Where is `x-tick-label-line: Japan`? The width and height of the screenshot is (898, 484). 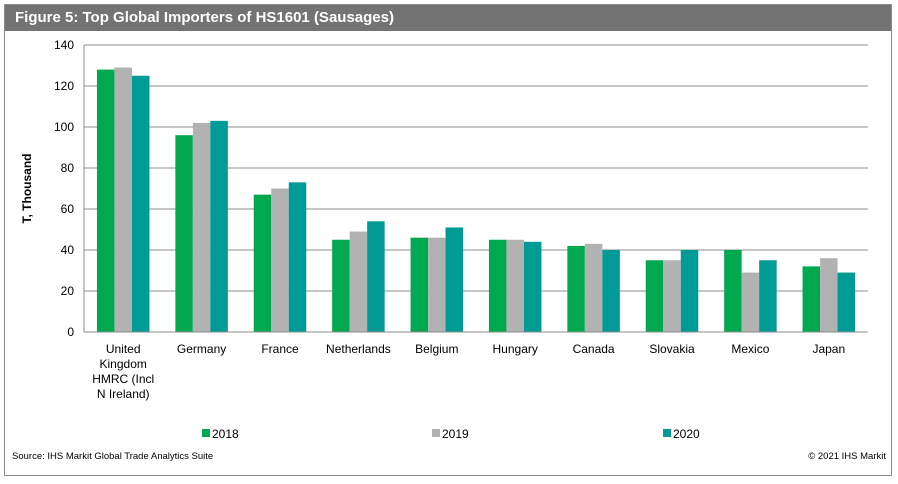
x-tick-label-line: Japan is located at coordinates (828, 349).